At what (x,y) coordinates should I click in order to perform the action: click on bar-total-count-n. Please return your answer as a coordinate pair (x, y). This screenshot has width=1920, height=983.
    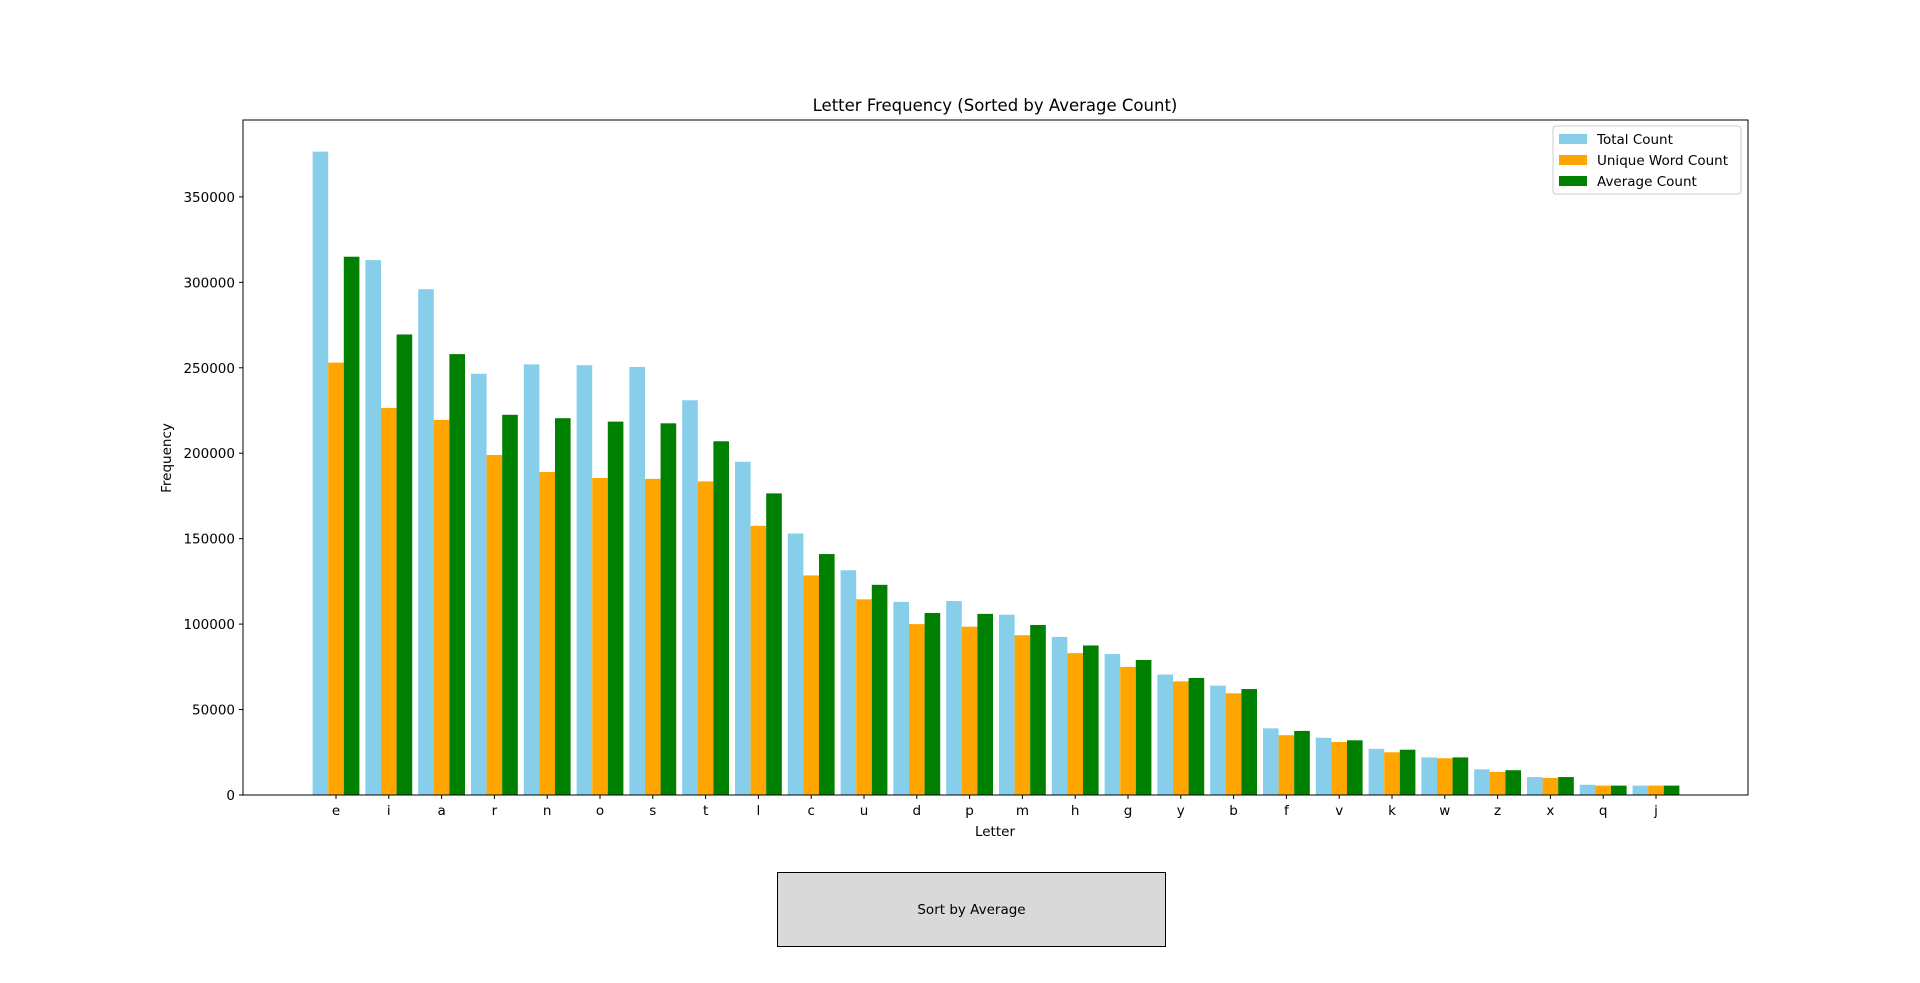
    Looking at the image, I should click on (531, 579).